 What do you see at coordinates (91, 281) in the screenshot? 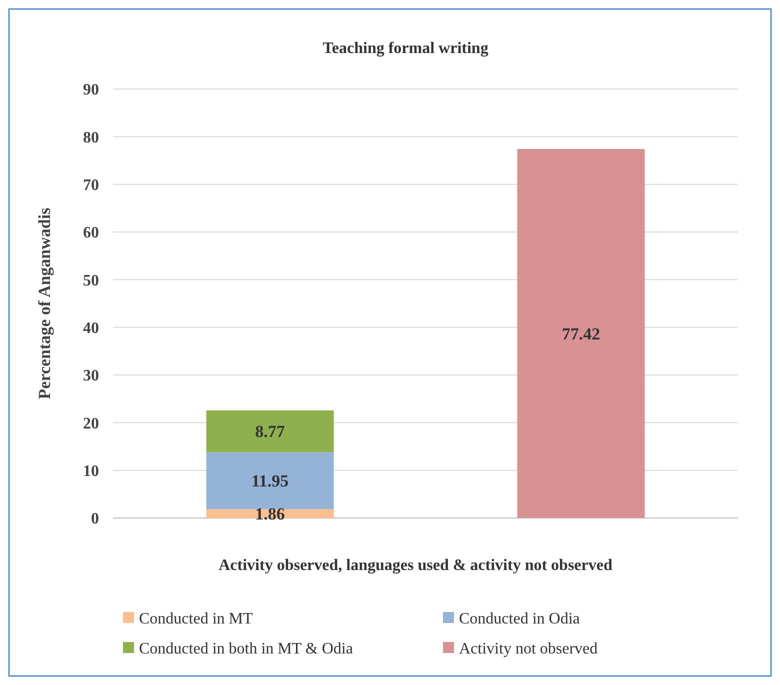
I see `y-tick-label: 50` at bounding box center [91, 281].